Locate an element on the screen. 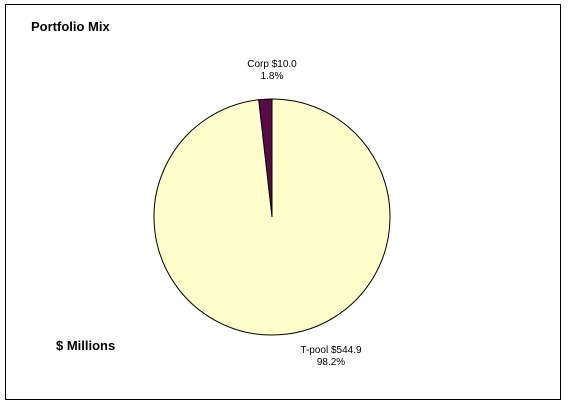  slice-label-corp: Corp $10.0 1.8% is located at coordinates (272, 71).